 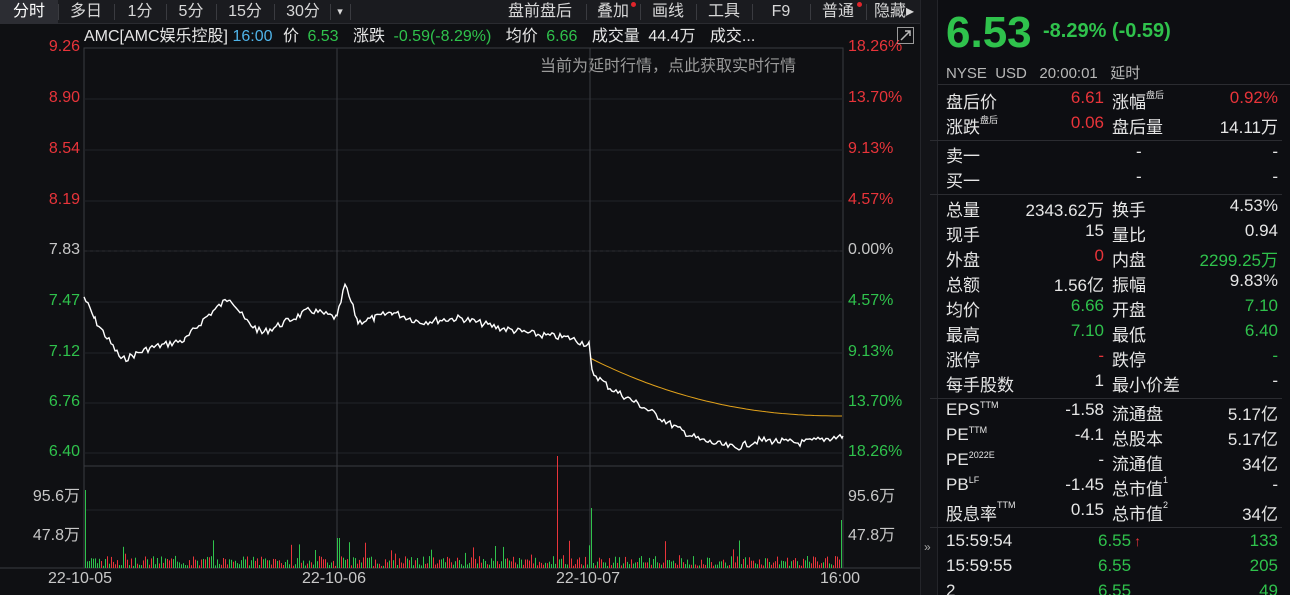 What do you see at coordinates (191, 11) in the screenshot?
I see `tab-5min: 5分` at bounding box center [191, 11].